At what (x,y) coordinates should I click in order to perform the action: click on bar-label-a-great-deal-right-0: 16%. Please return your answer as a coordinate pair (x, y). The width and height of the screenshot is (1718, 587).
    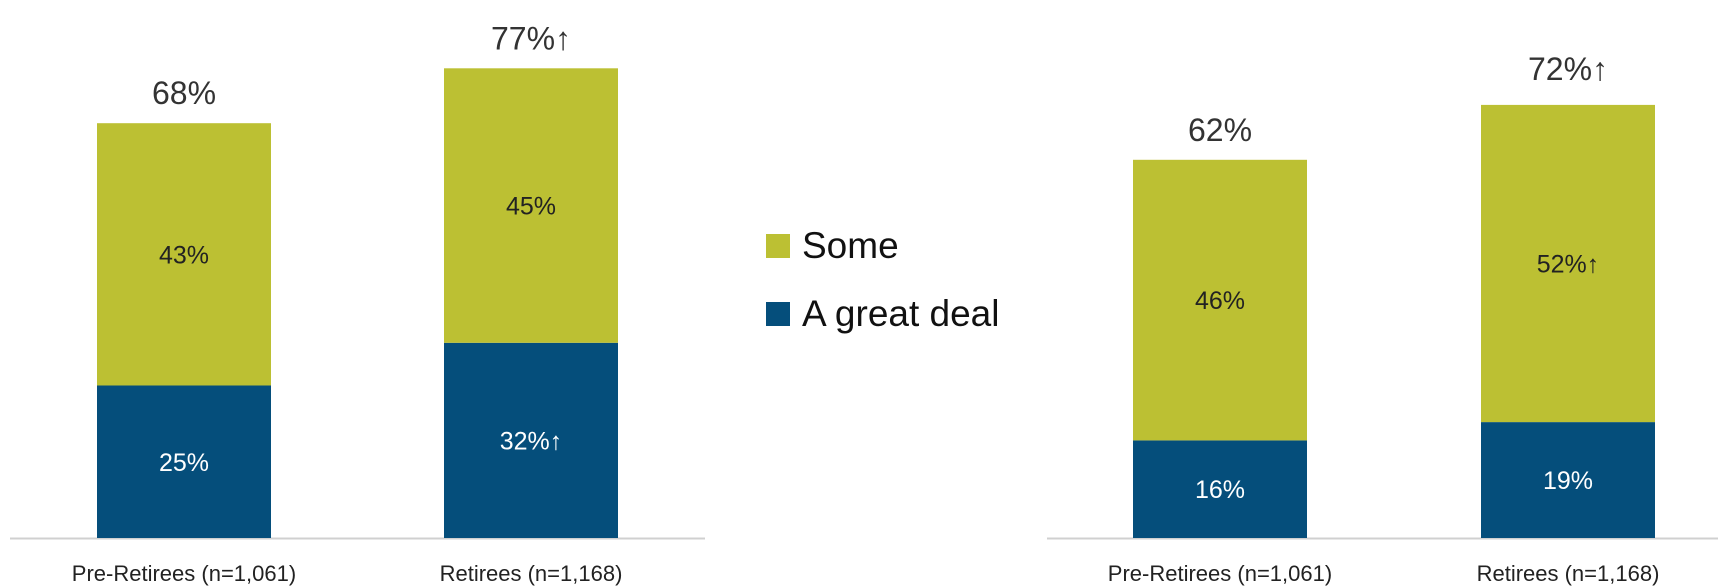
    Looking at the image, I should click on (1220, 490).